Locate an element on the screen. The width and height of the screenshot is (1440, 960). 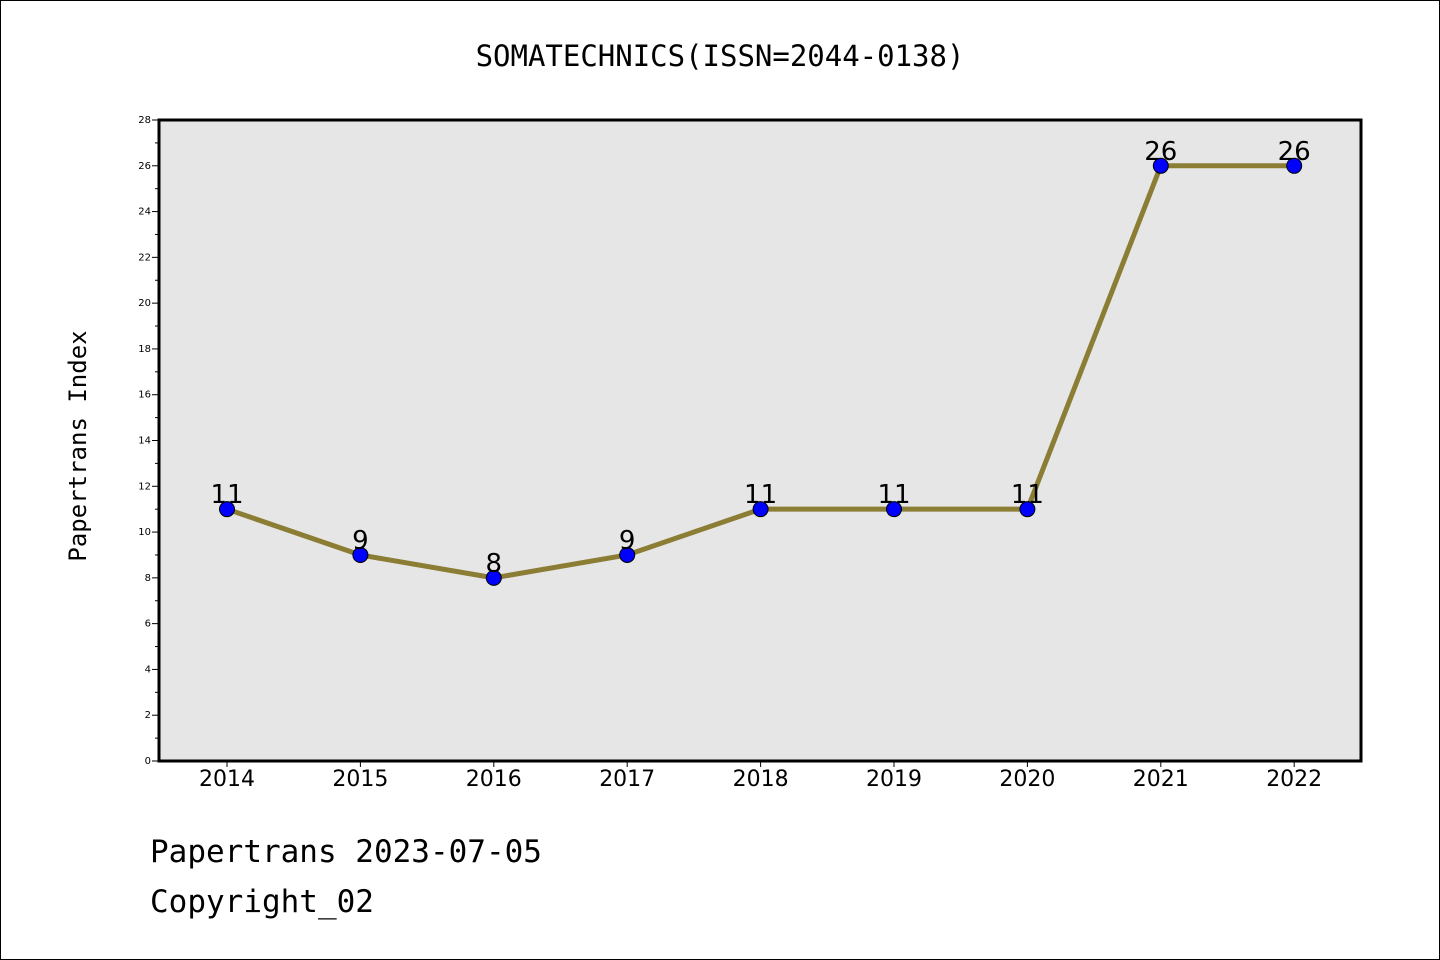
y-tick-label: 4 is located at coordinates (148, 669).